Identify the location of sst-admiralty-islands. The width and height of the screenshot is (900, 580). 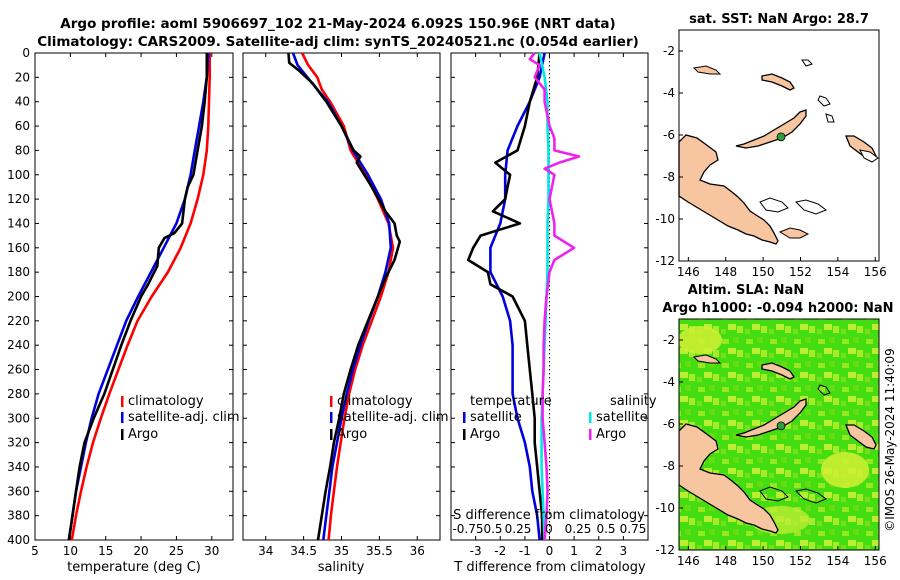
(707, 70).